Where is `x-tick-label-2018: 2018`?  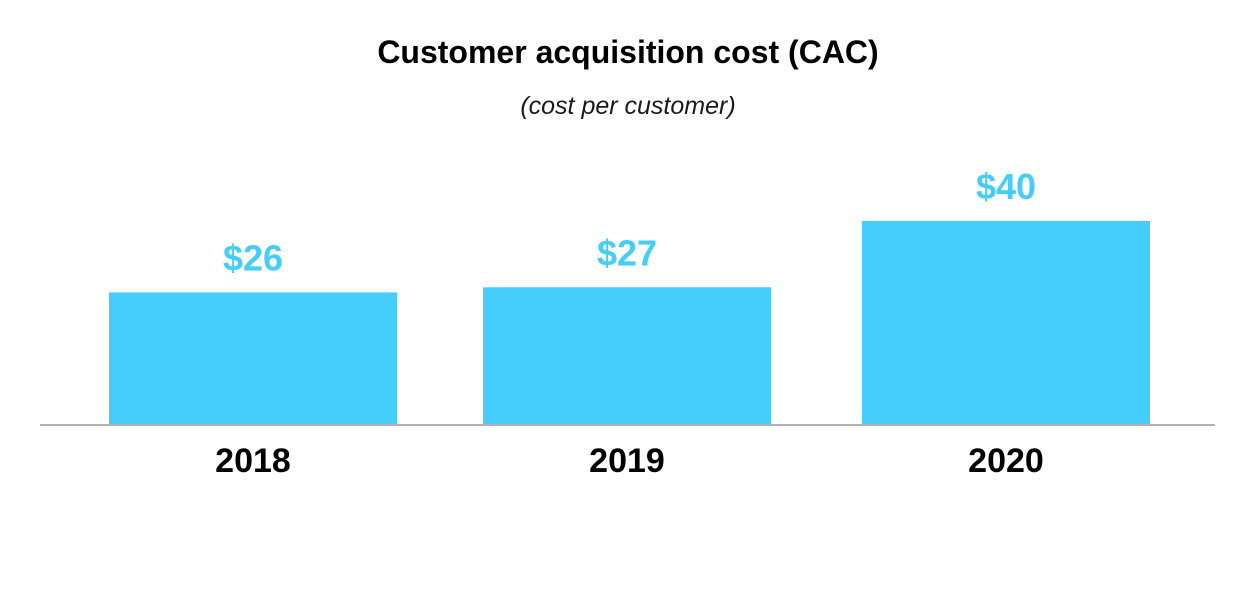 x-tick-label-2018: 2018 is located at coordinates (253, 461).